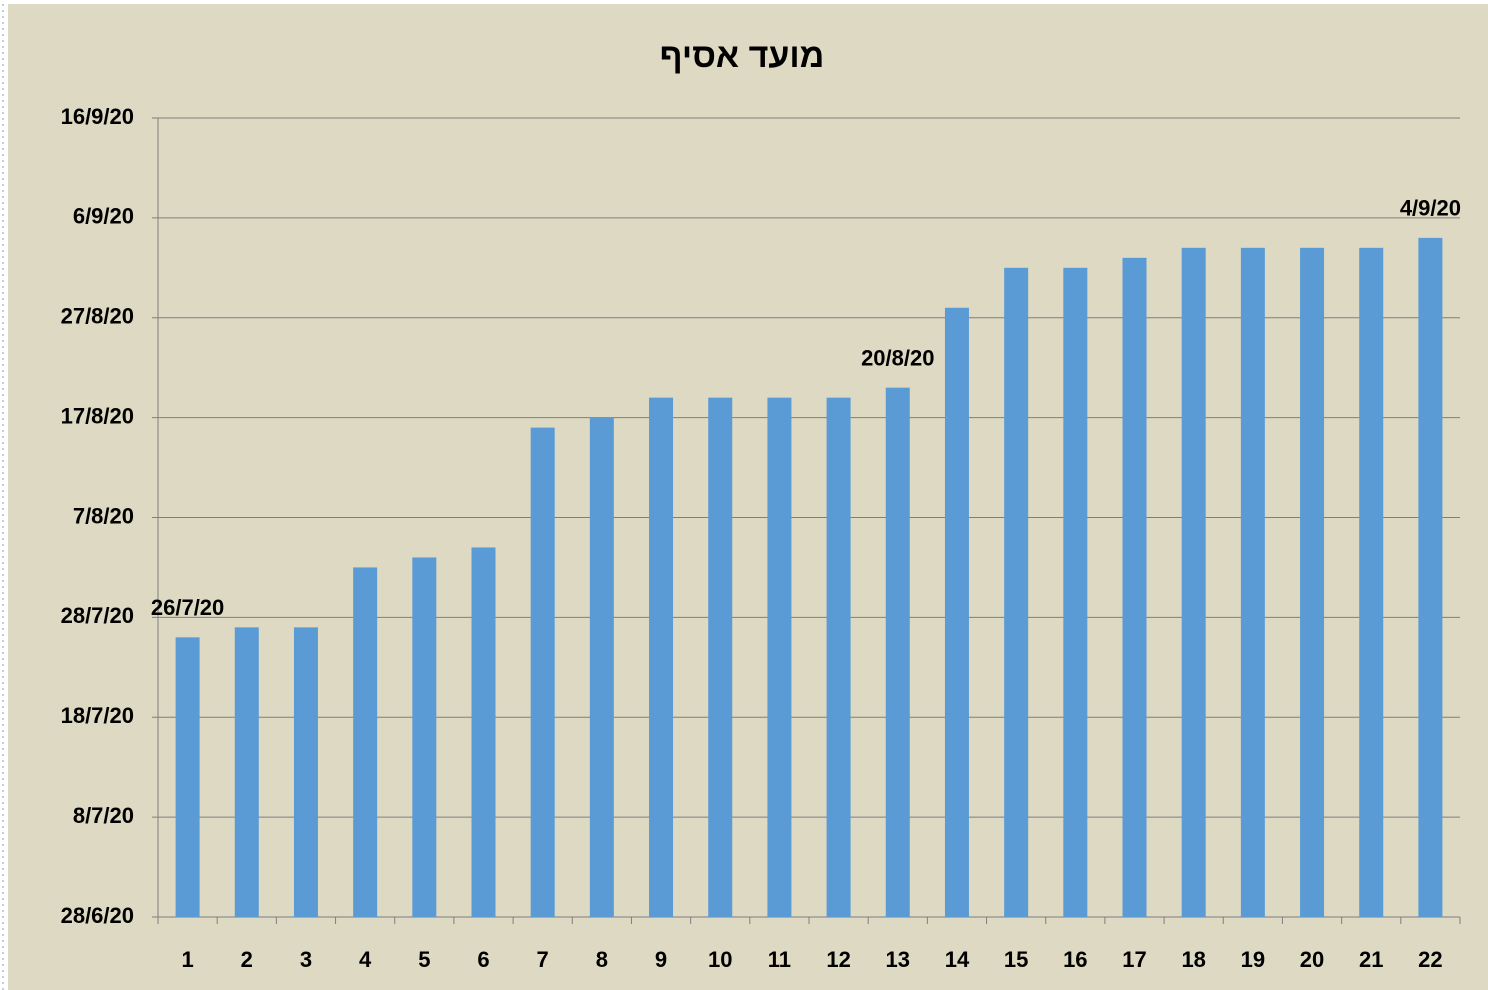 This screenshot has height=990, width=1488. Describe the element at coordinates (97, 415) in the screenshot. I see `y-tick-label: 17/8/20` at that location.